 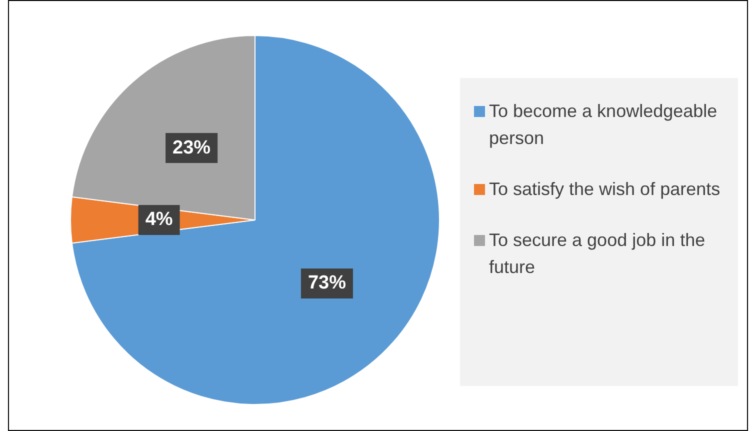 What do you see at coordinates (327, 283) in the screenshot?
I see `data-label: 73%` at bounding box center [327, 283].